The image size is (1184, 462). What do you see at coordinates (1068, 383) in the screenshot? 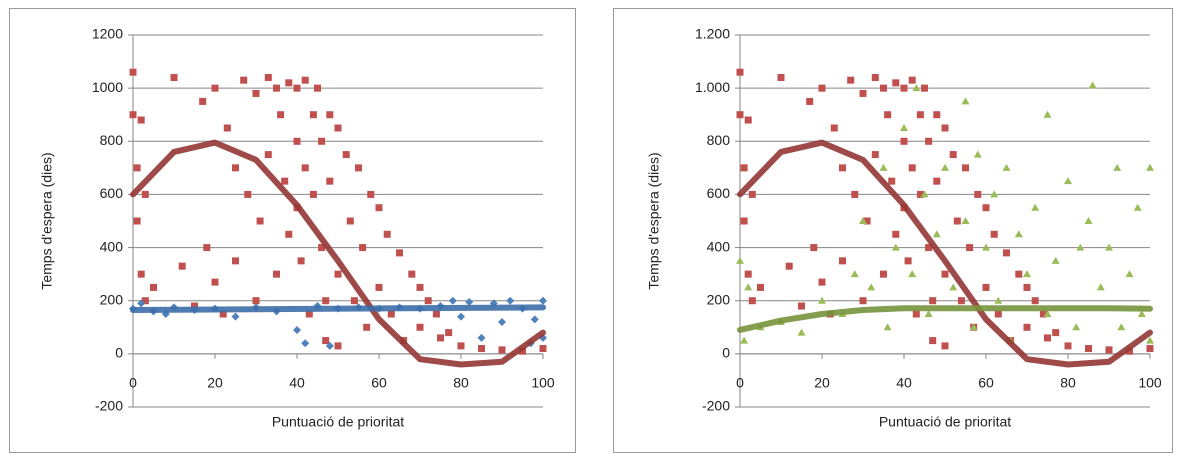
I see `x-tick-label: 80` at bounding box center [1068, 383].